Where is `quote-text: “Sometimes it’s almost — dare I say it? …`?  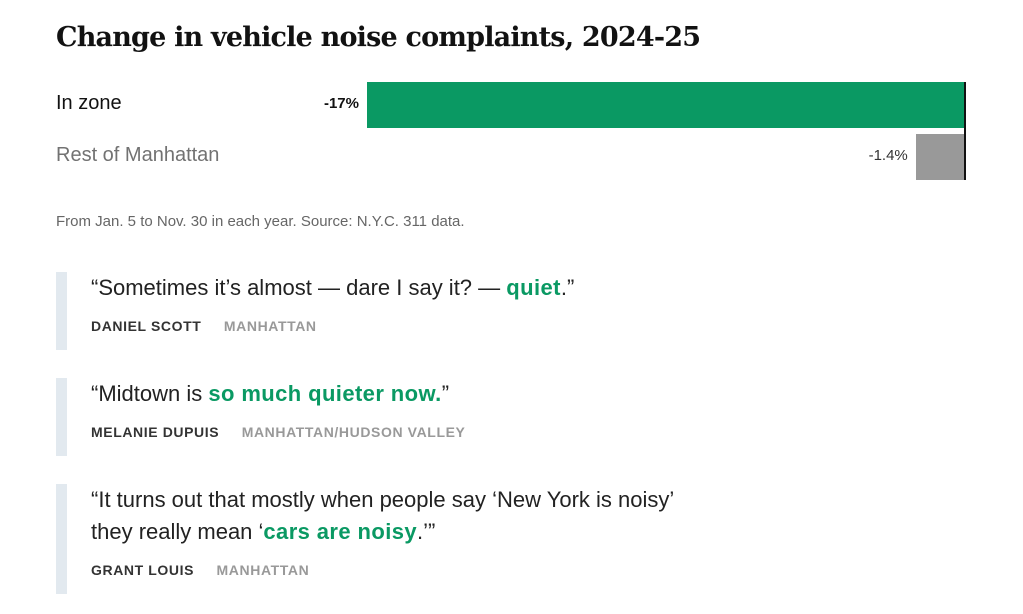 quote-text: “Sometimes it’s almost — dare I say it? … is located at coordinates (523, 288).